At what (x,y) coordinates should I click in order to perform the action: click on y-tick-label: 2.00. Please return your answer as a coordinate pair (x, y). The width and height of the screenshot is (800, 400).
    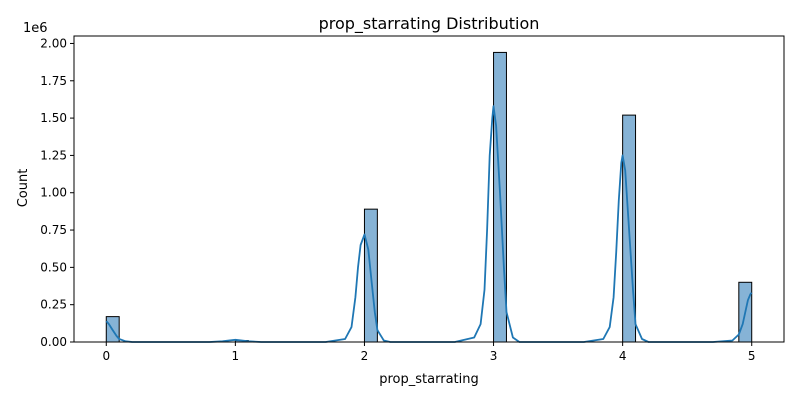
    Looking at the image, I should click on (53, 43).